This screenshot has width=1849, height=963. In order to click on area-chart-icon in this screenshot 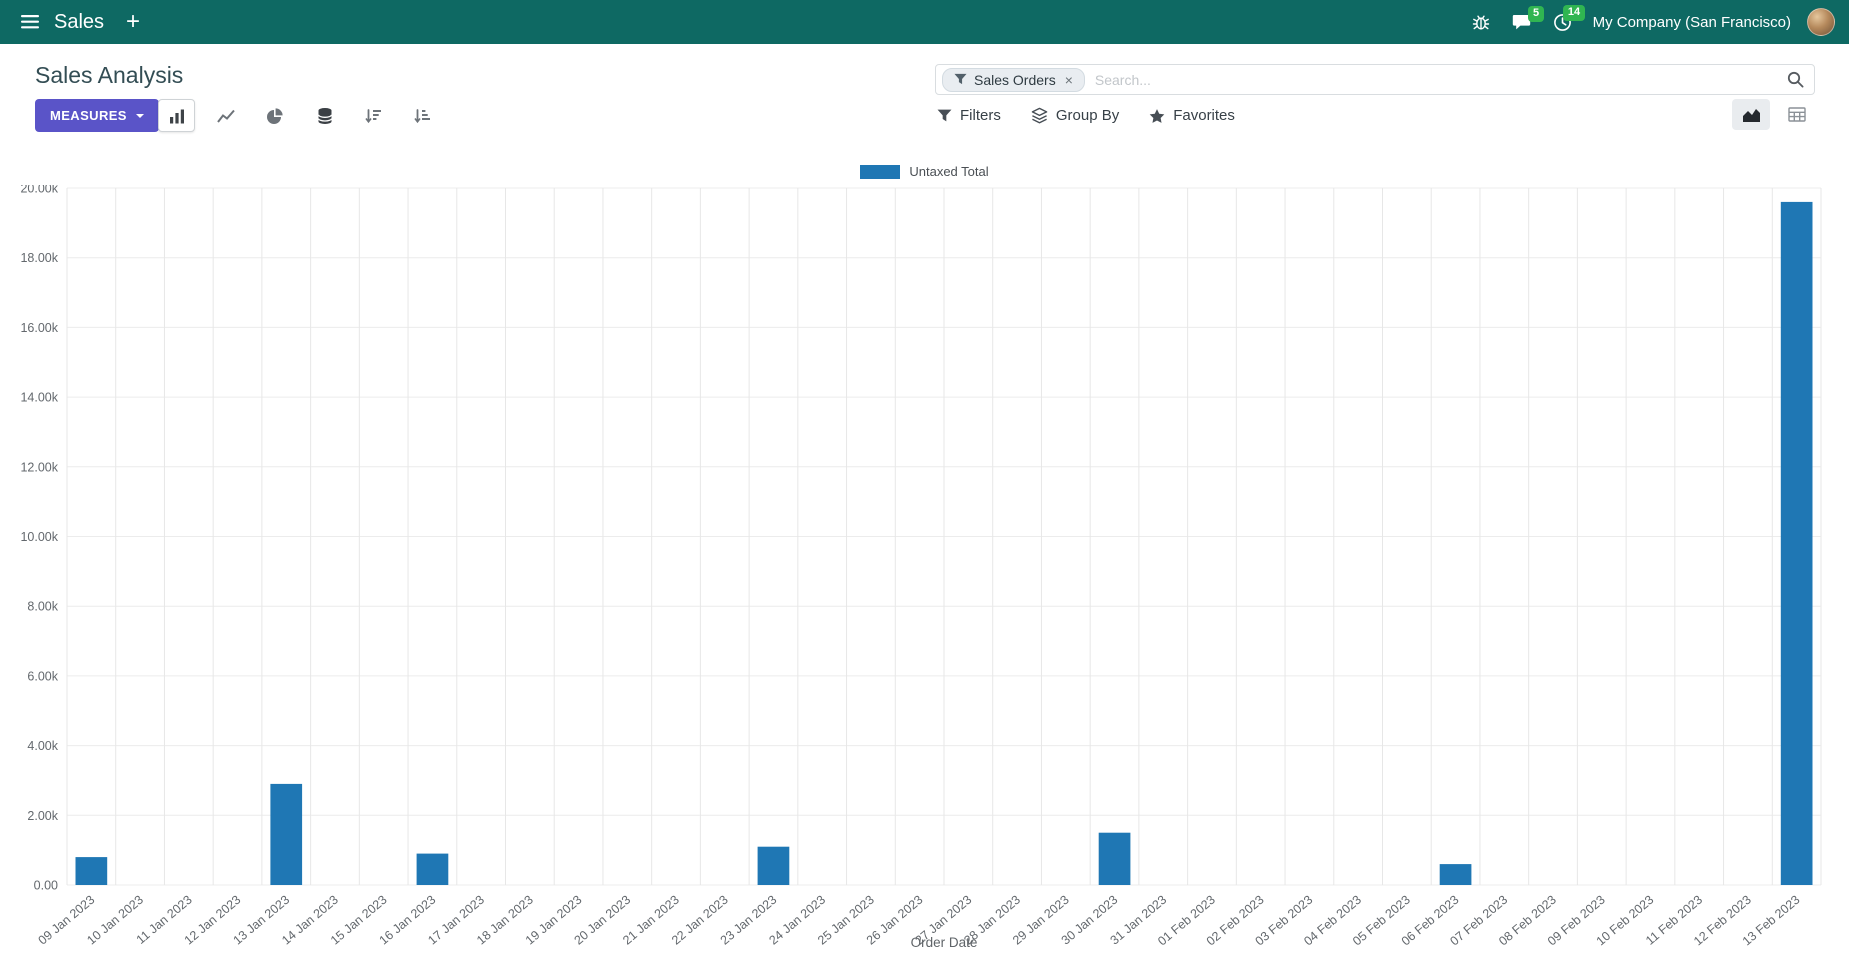, I will do `click(1751, 115)`.